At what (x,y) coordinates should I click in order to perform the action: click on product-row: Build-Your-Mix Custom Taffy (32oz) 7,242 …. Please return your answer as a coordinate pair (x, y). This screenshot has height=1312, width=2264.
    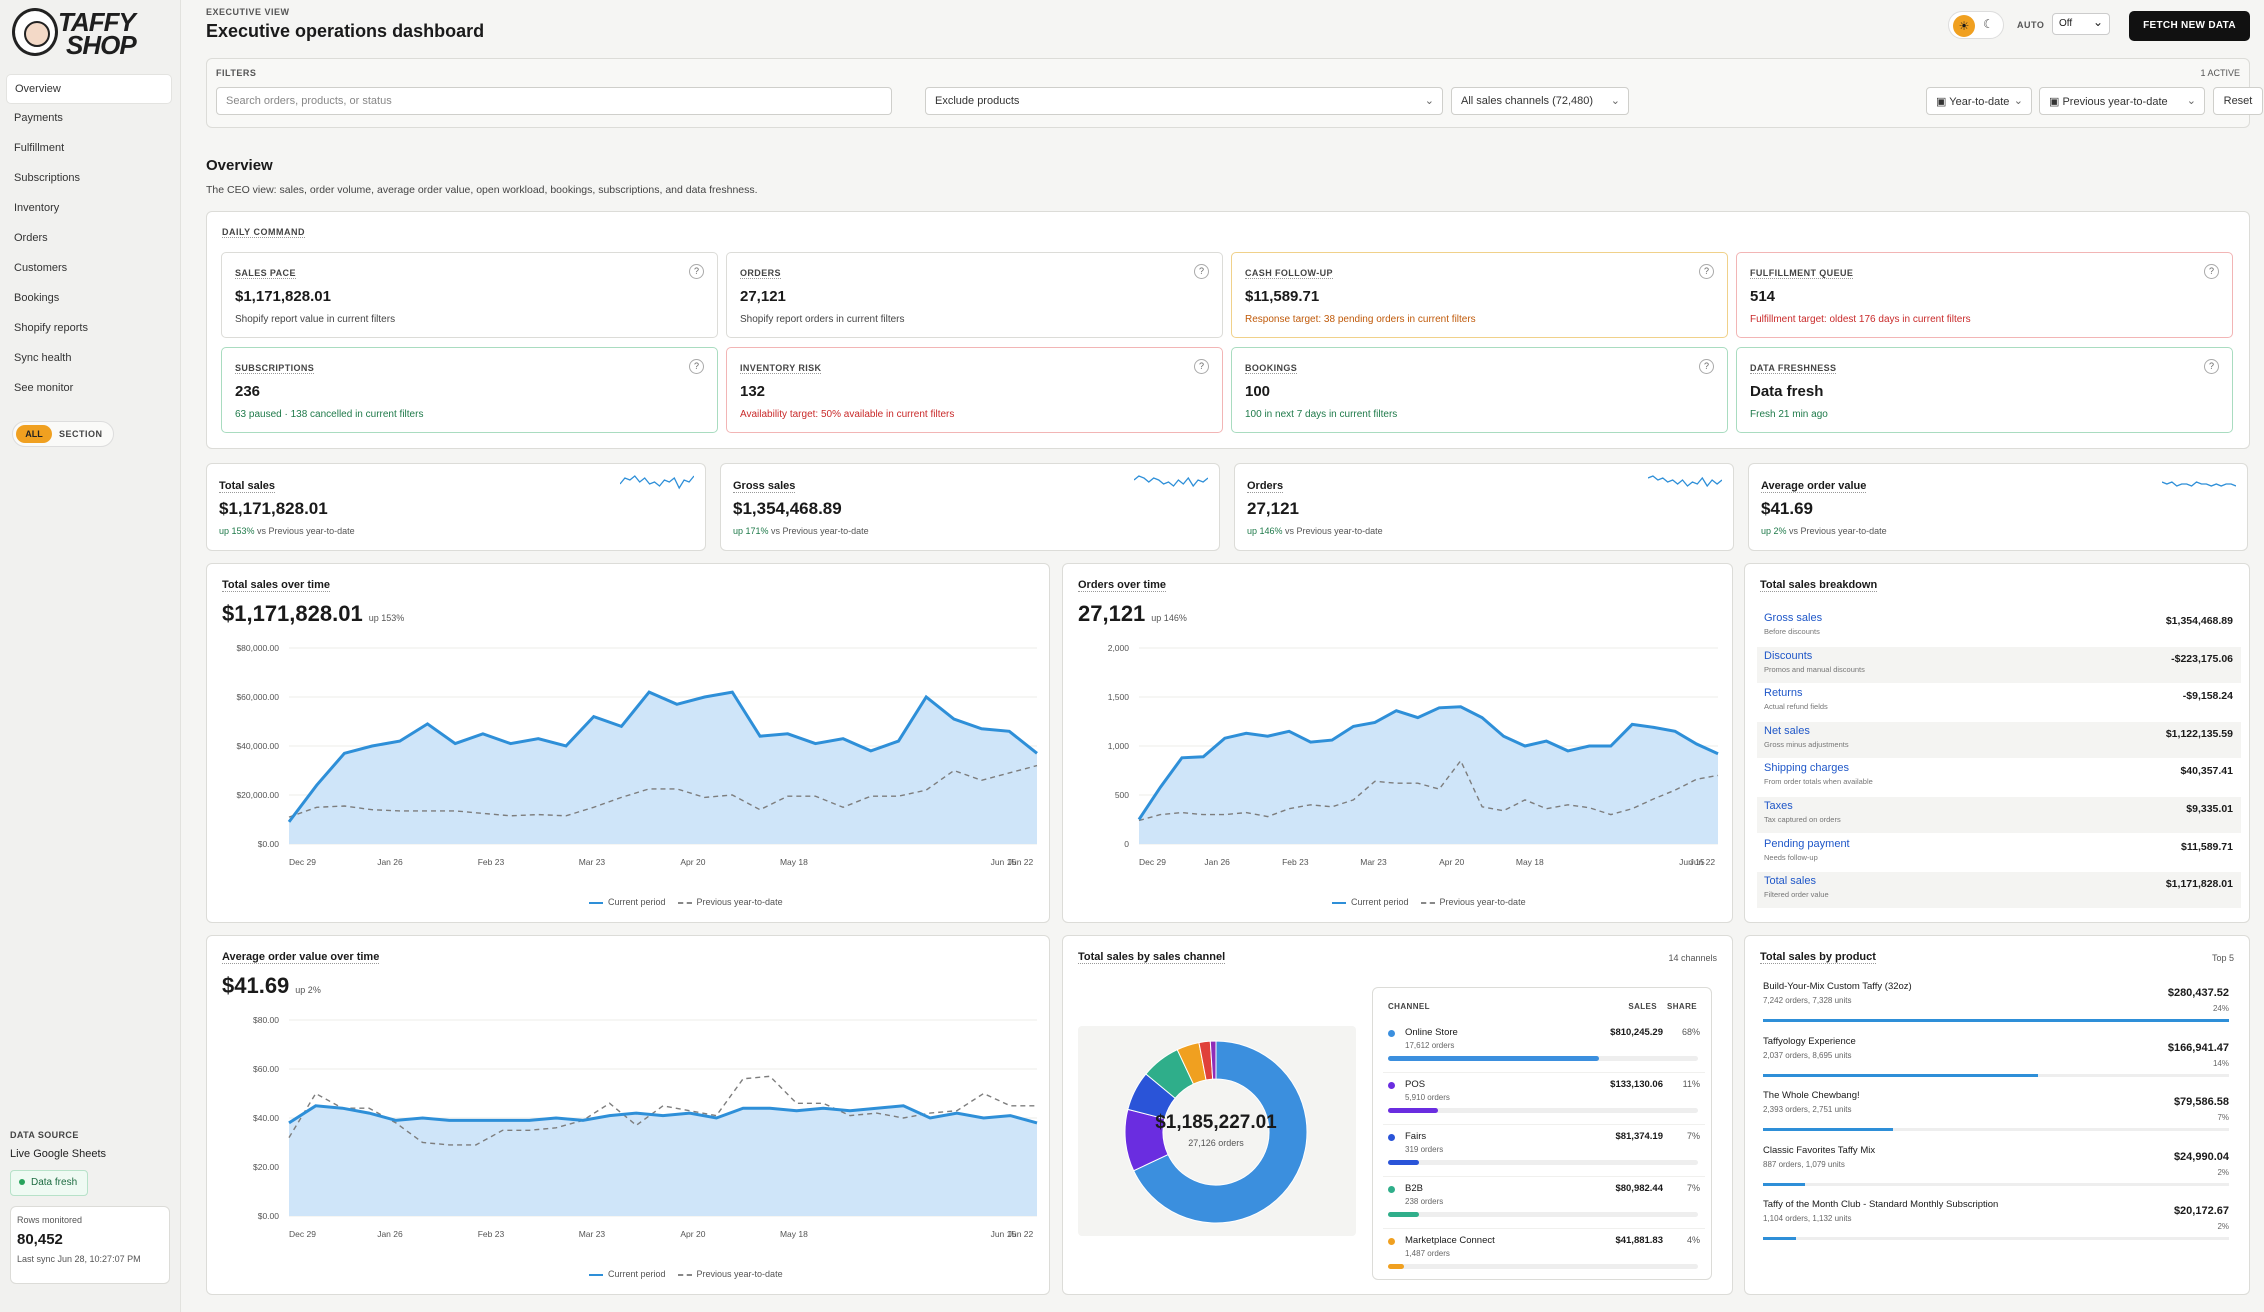
    Looking at the image, I should click on (1996, 1008).